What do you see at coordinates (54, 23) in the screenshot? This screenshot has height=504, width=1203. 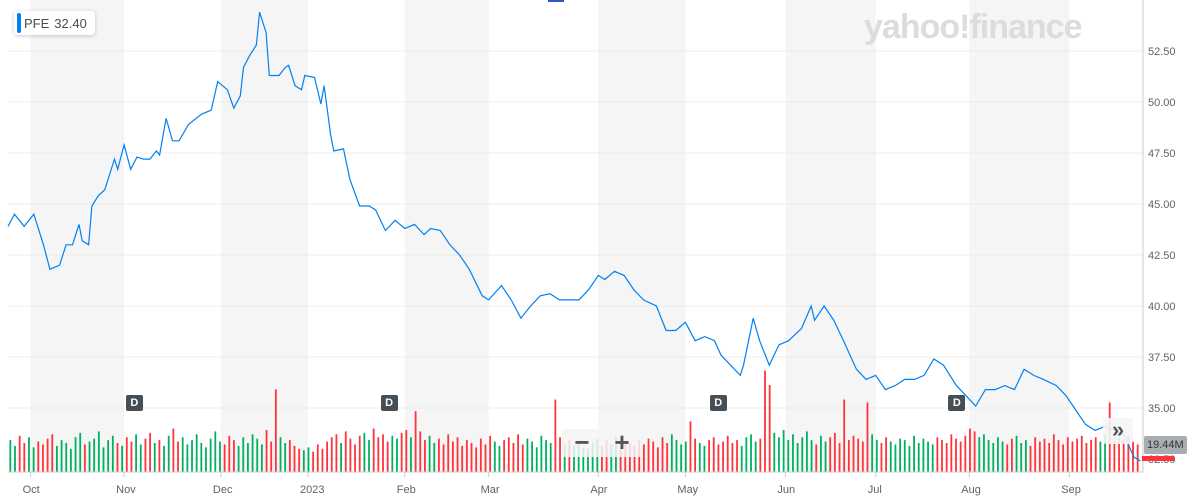 I see `ticker-badge: PFE 32.40` at bounding box center [54, 23].